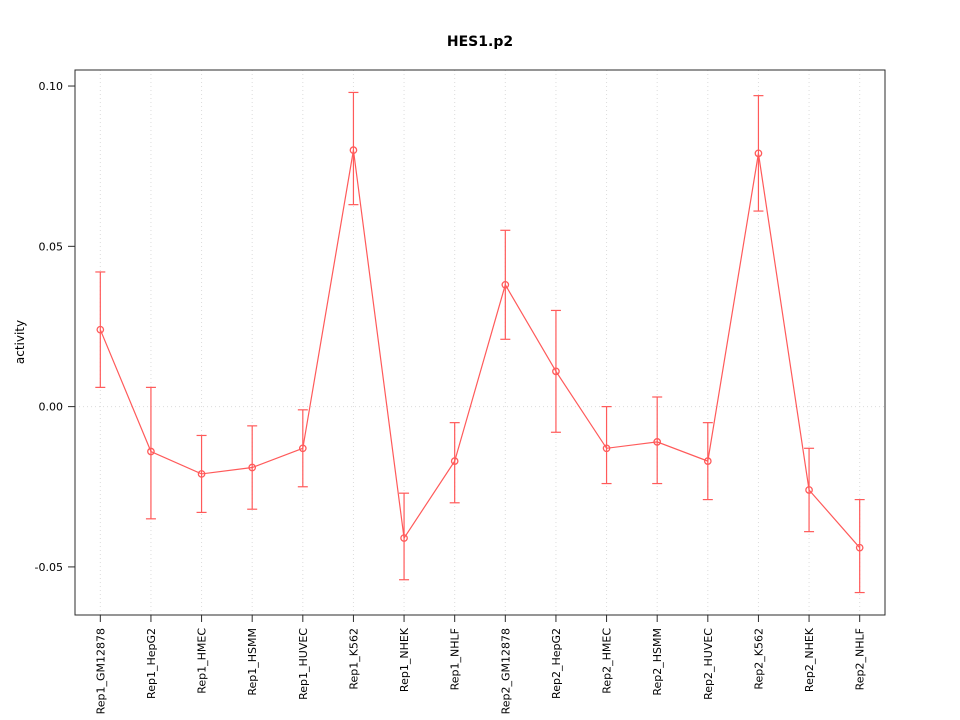 The height and width of the screenshot is (720, 960). What do you see at coordinates (708, 664) in the screenshot?
I see `x-tick-label: Rep2_HUVEC` at bounding box center [708, 664].